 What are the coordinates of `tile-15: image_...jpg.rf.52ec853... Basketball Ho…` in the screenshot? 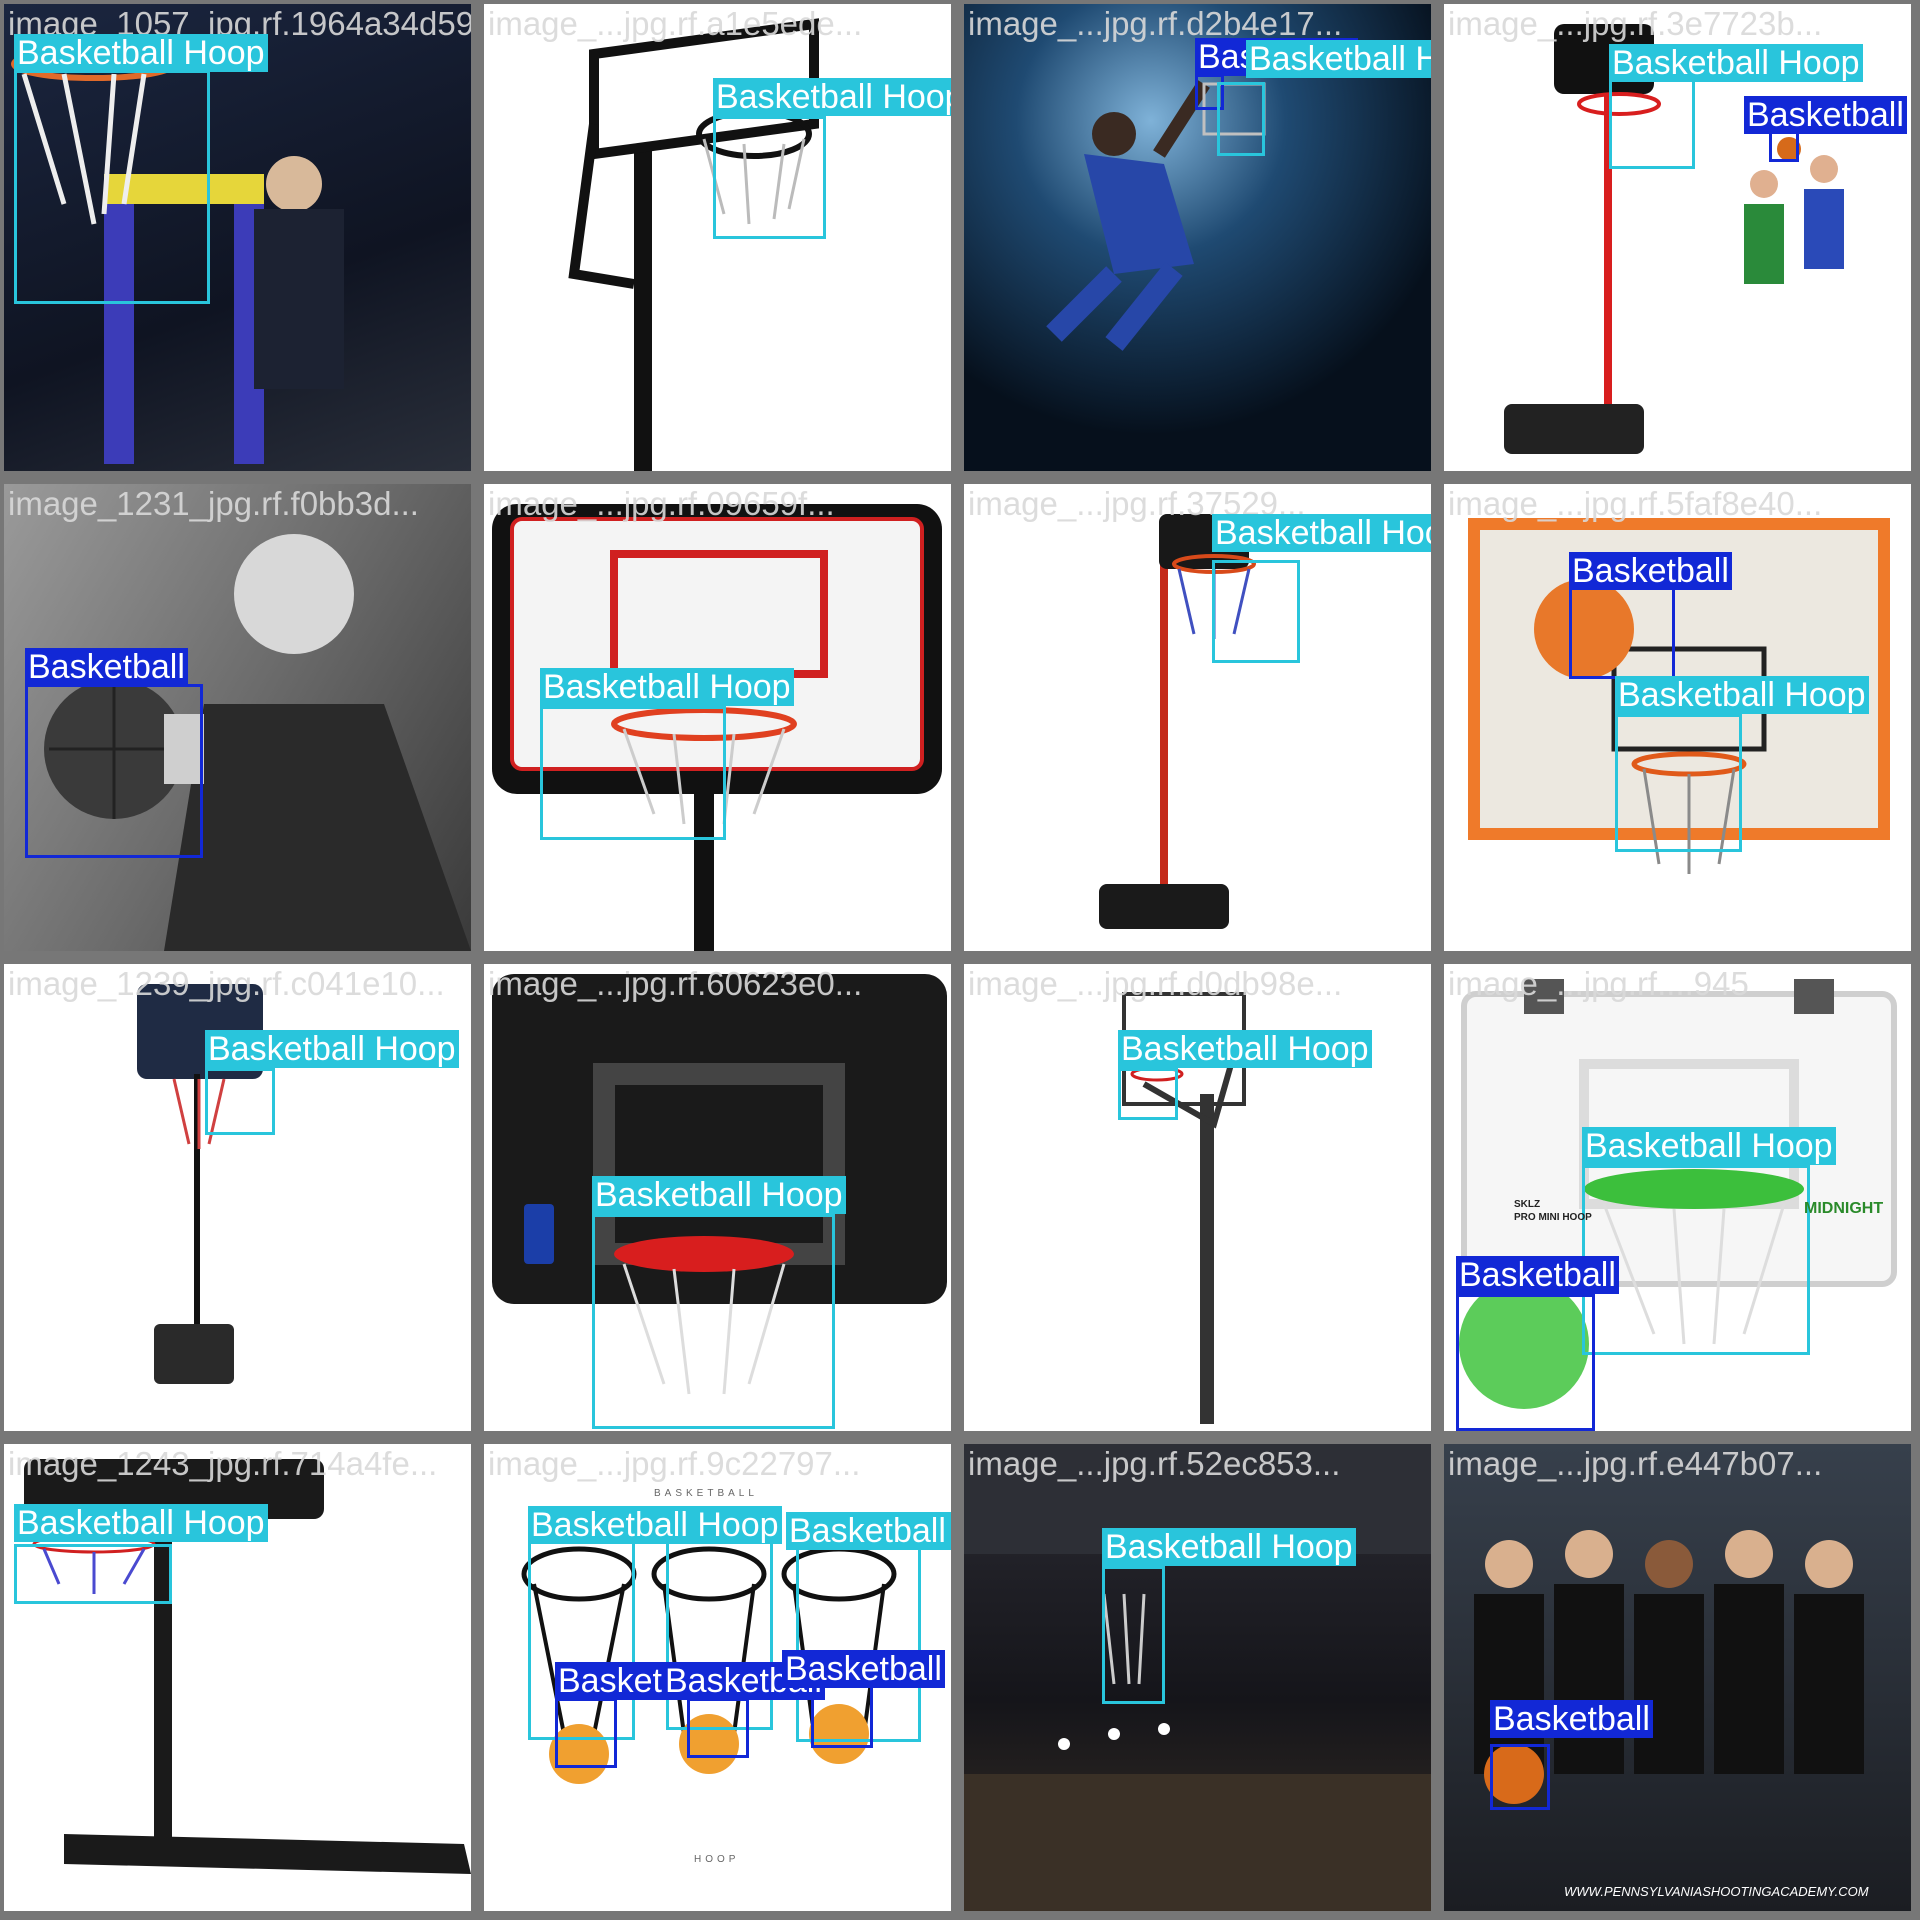 It's located at (1197, 1677).